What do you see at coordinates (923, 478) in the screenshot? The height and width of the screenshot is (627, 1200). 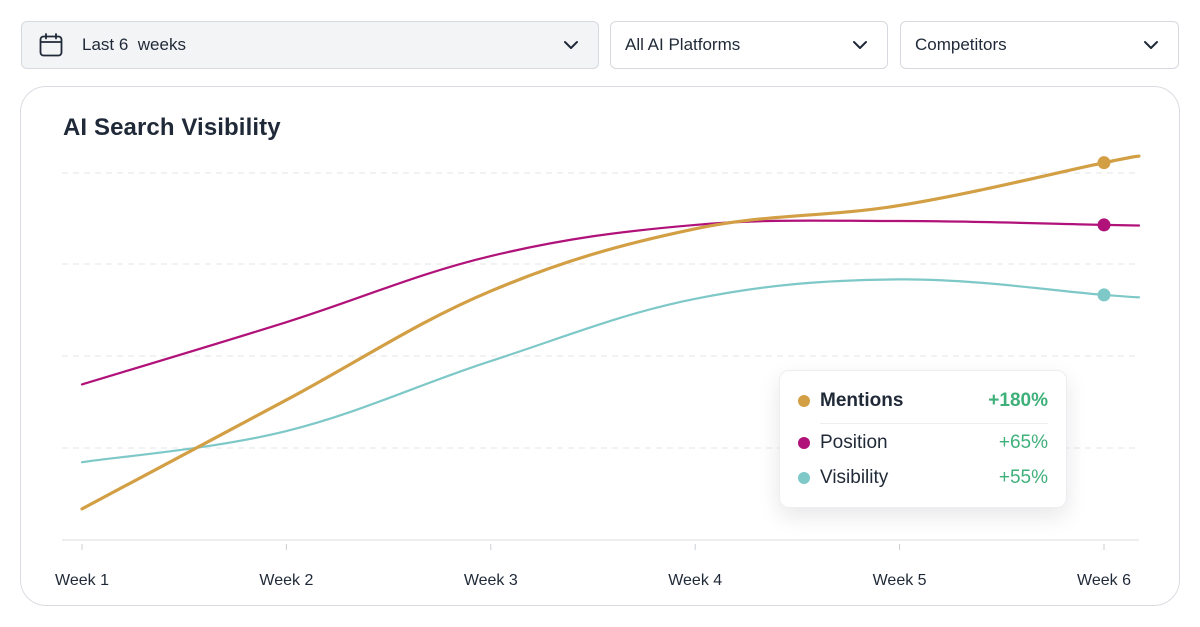 I see `tooltip-row-visibility: Visibility +55%` at bounding box center [923, 478].